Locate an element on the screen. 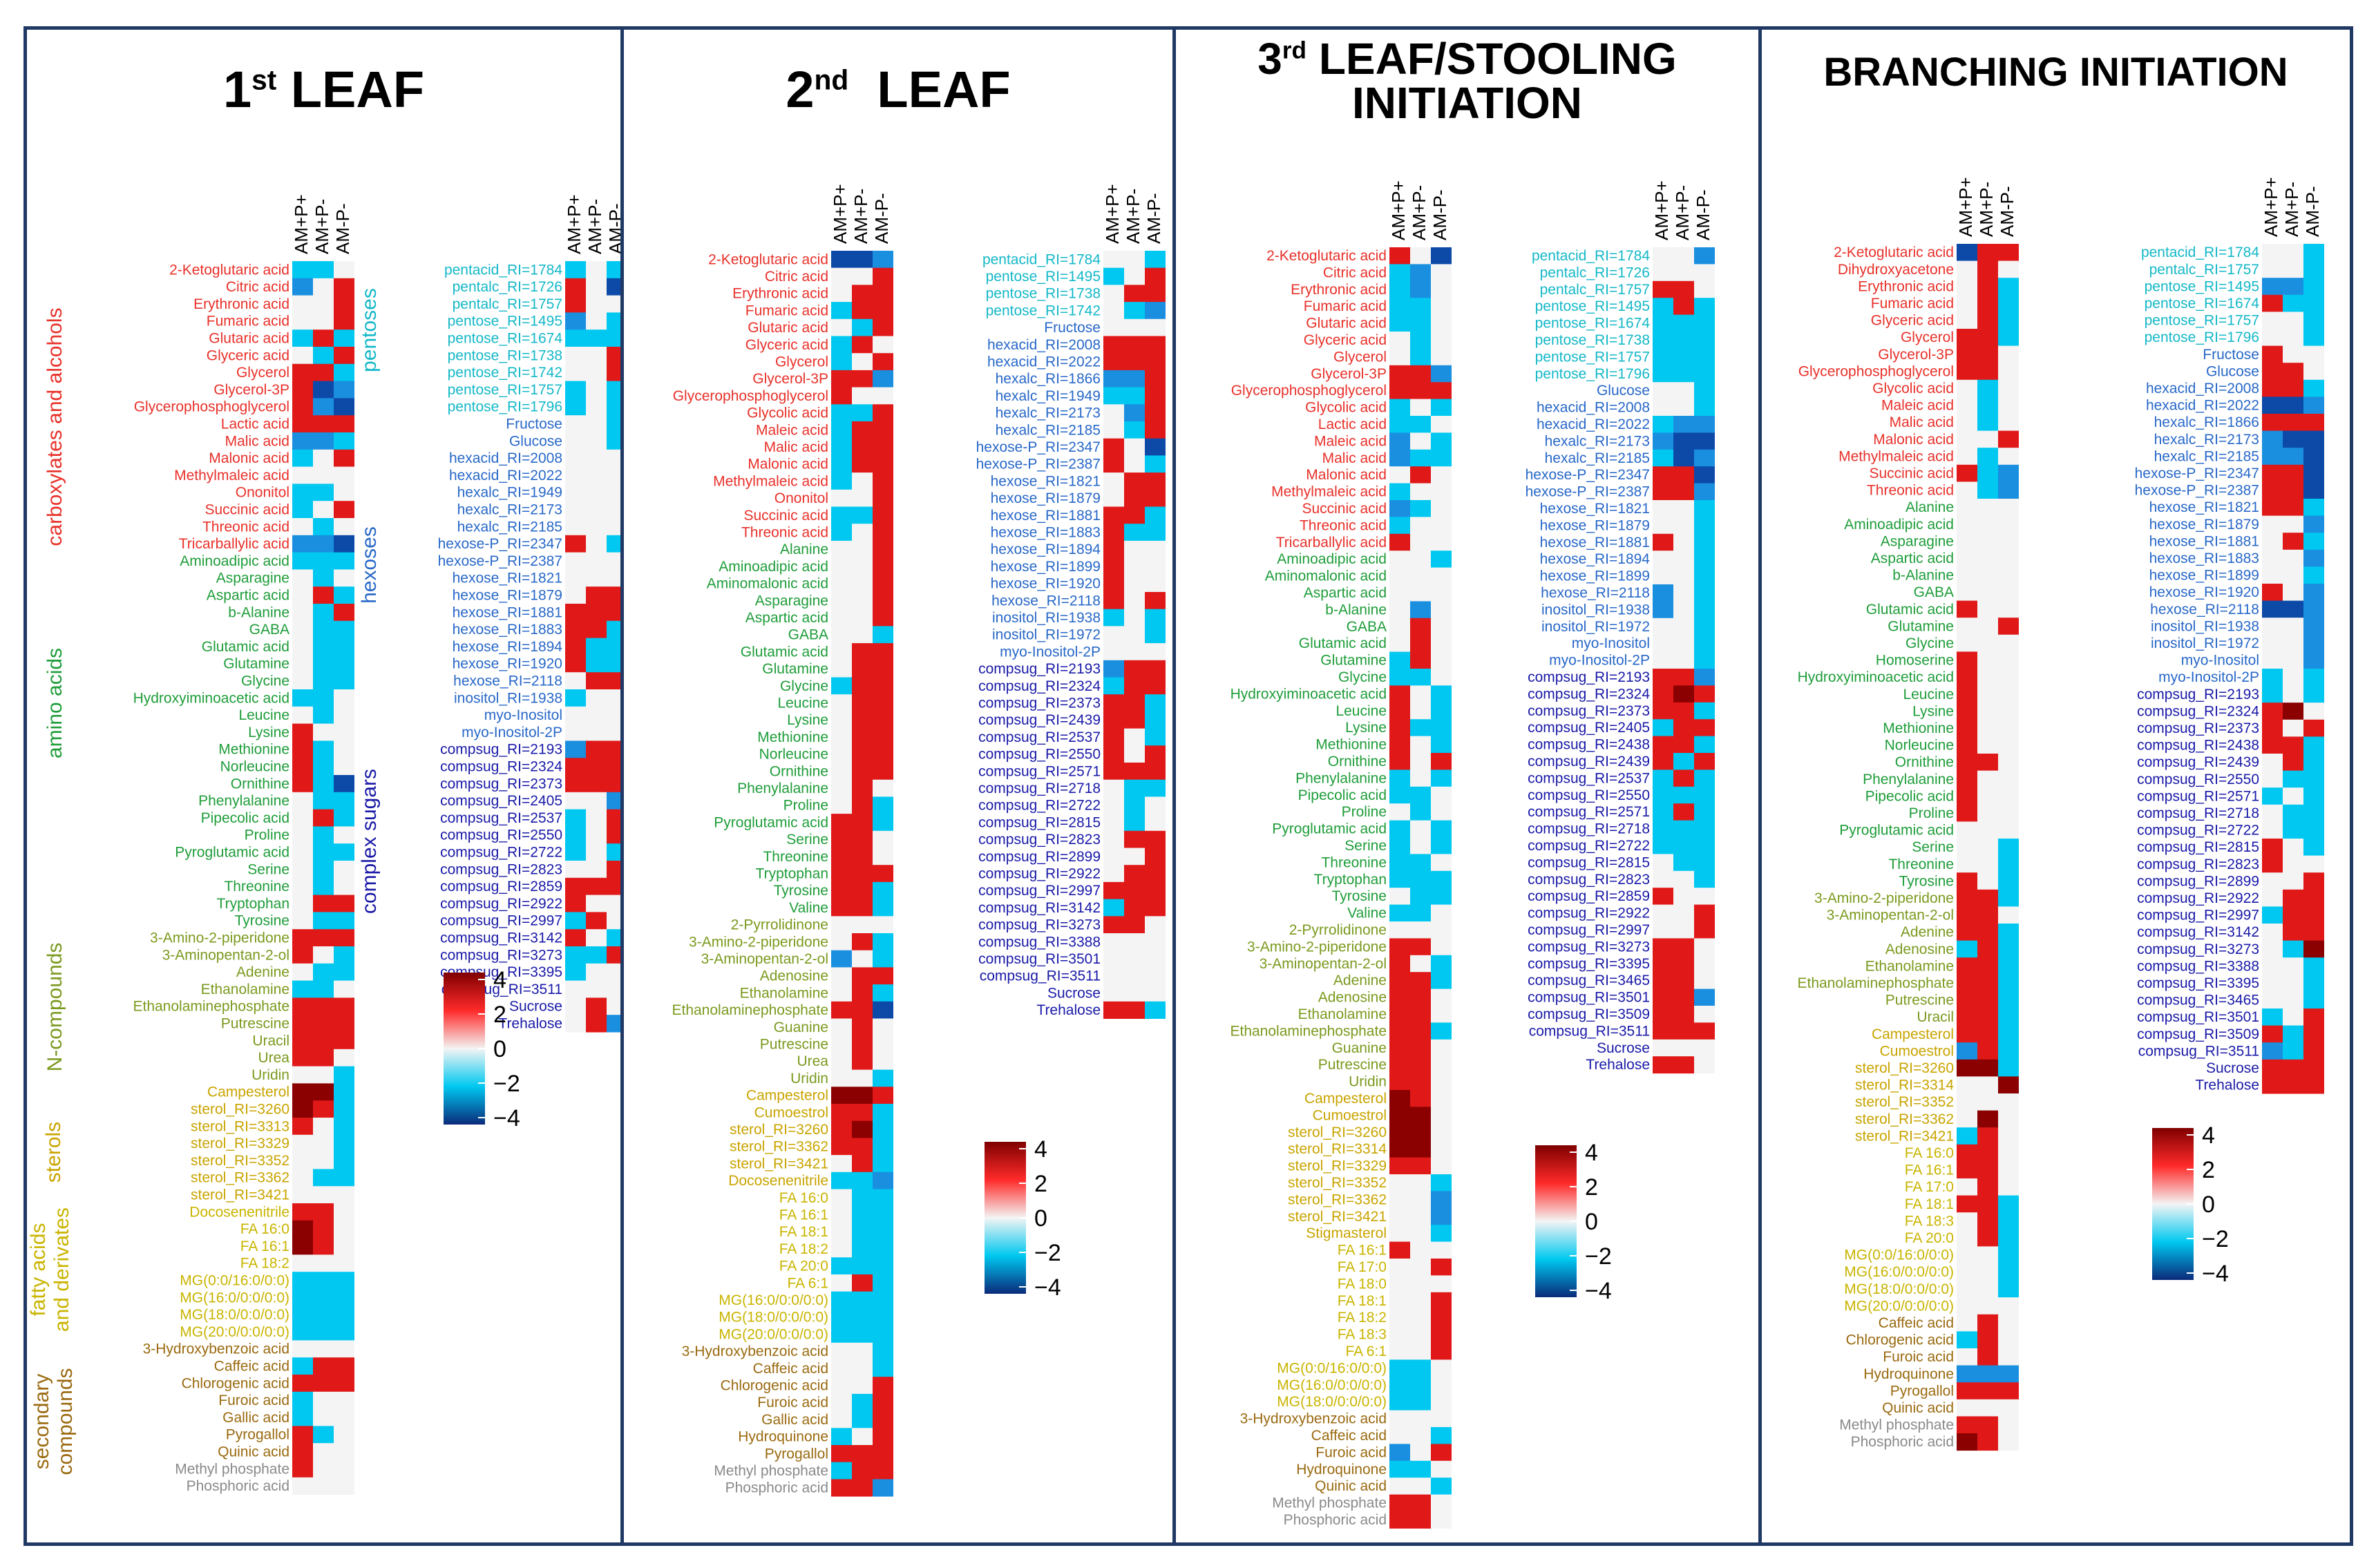  row-label: Furoic acid is located at coordinates (1919, 1357).